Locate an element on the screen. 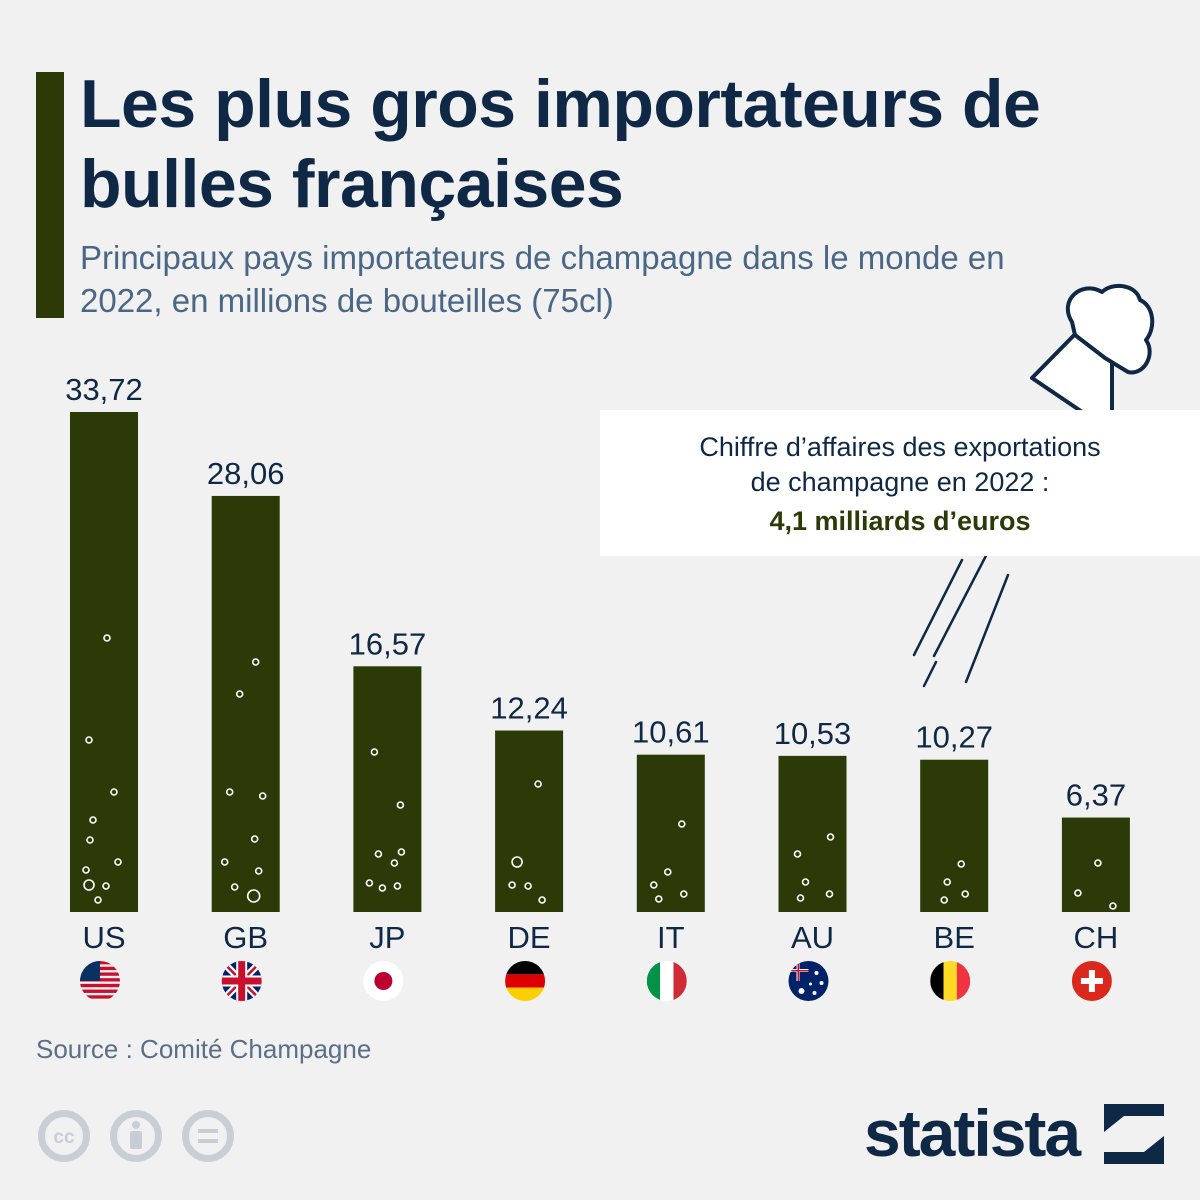 The height and width of the screenshot is (1200, 1200). value-label-jp: 16,57 is located at coordinates (388, 643).